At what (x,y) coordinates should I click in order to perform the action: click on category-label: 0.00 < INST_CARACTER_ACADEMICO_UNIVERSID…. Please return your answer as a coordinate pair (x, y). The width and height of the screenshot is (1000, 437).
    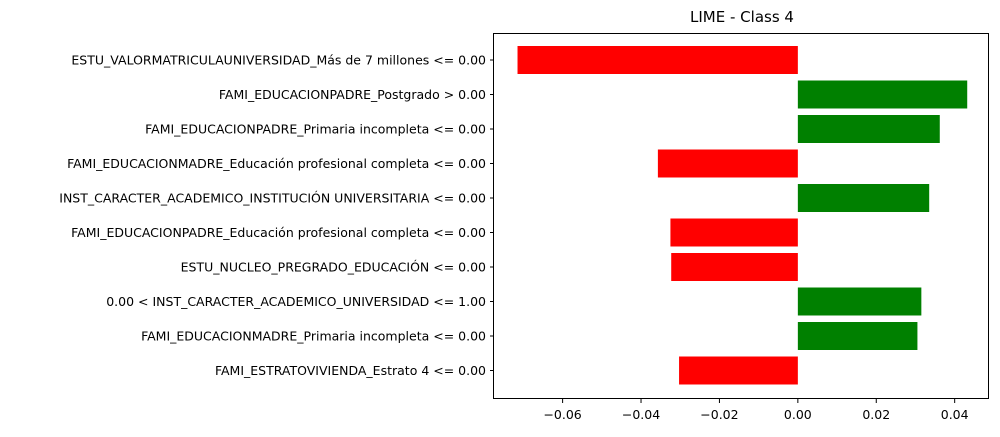
    Looking at the image, I should click on (296, 301).